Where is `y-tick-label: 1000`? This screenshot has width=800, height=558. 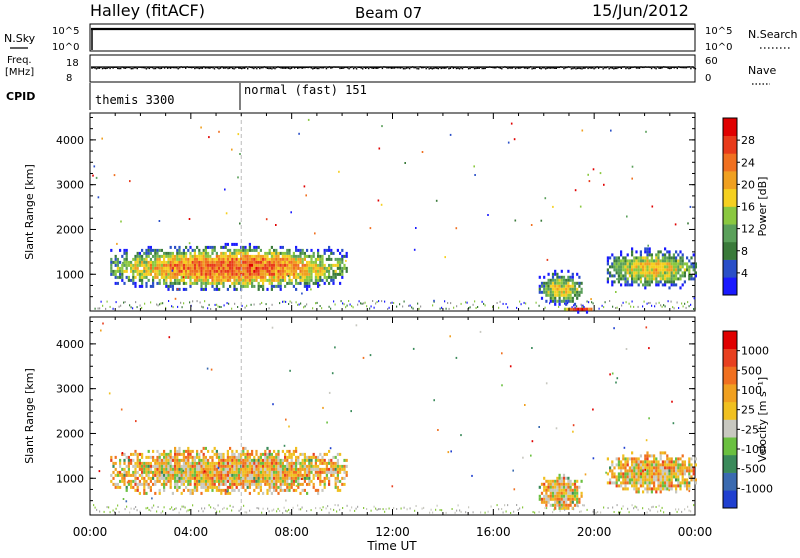 y-tick-label: 1000 is located at coordinates (70, 478).